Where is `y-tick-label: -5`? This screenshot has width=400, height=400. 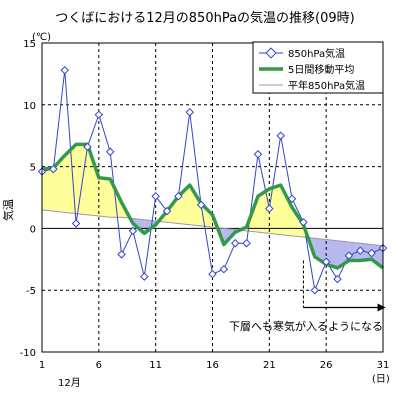
y-tick-label: -5 is located at coordinates (31, 291).